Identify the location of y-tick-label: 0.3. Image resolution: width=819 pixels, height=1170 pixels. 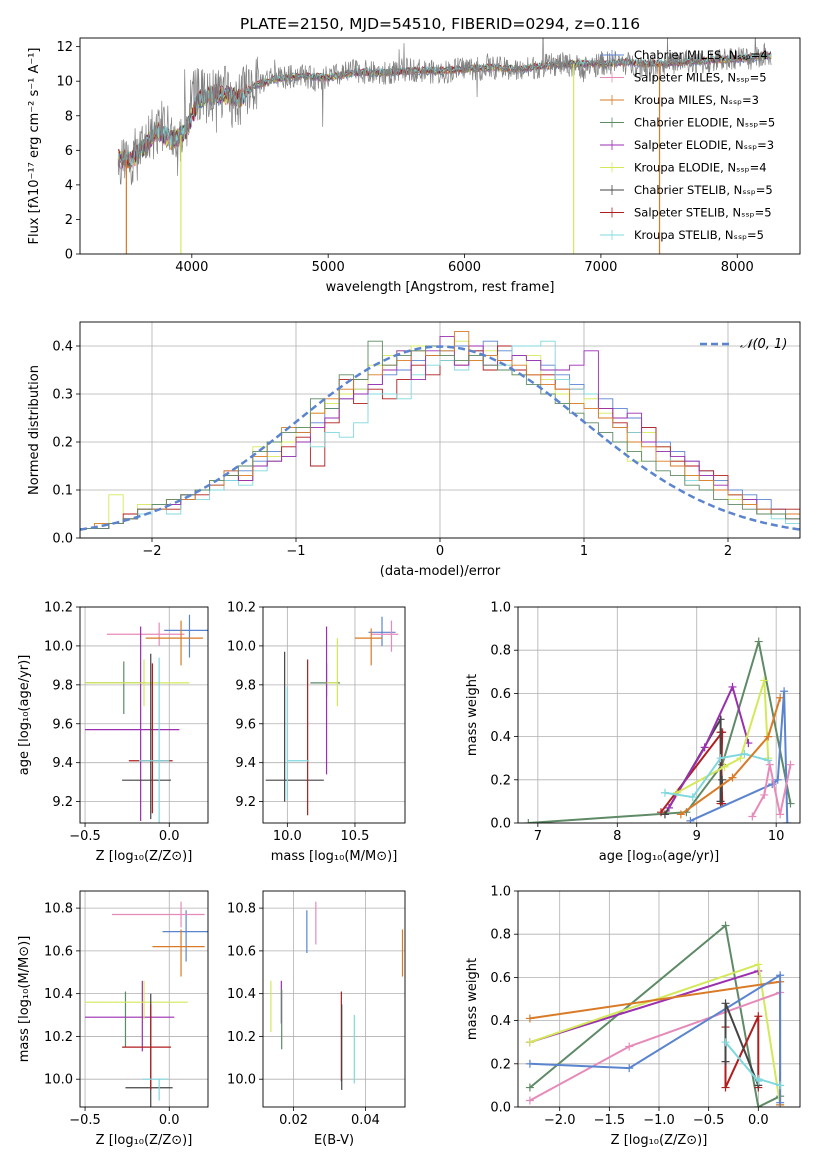
(62, 395).